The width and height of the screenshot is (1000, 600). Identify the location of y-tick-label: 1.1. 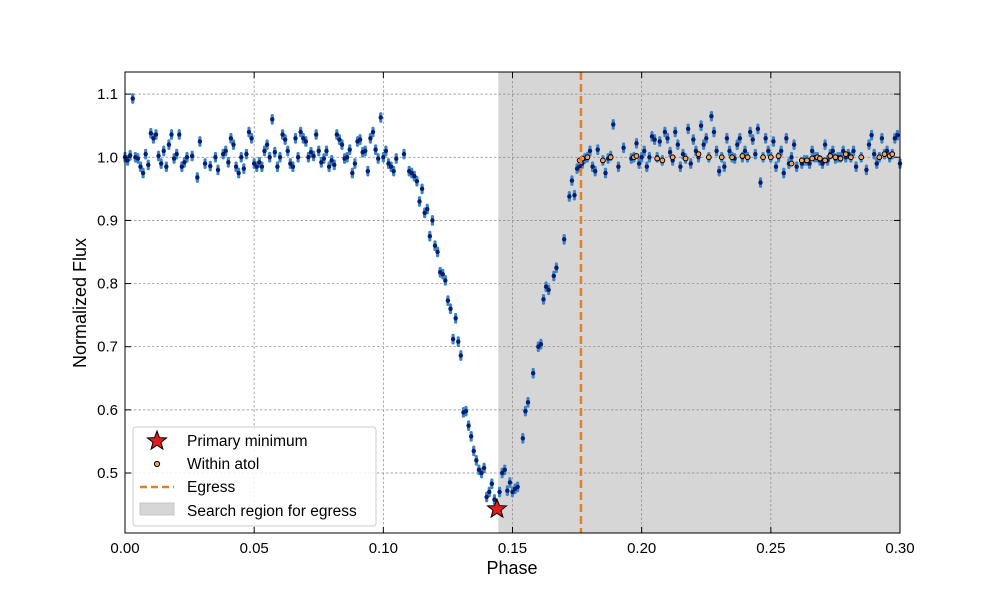
(107, 94).